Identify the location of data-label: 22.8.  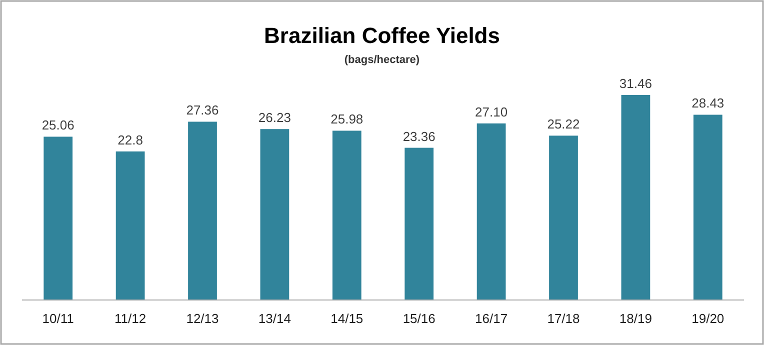
(130, 140).